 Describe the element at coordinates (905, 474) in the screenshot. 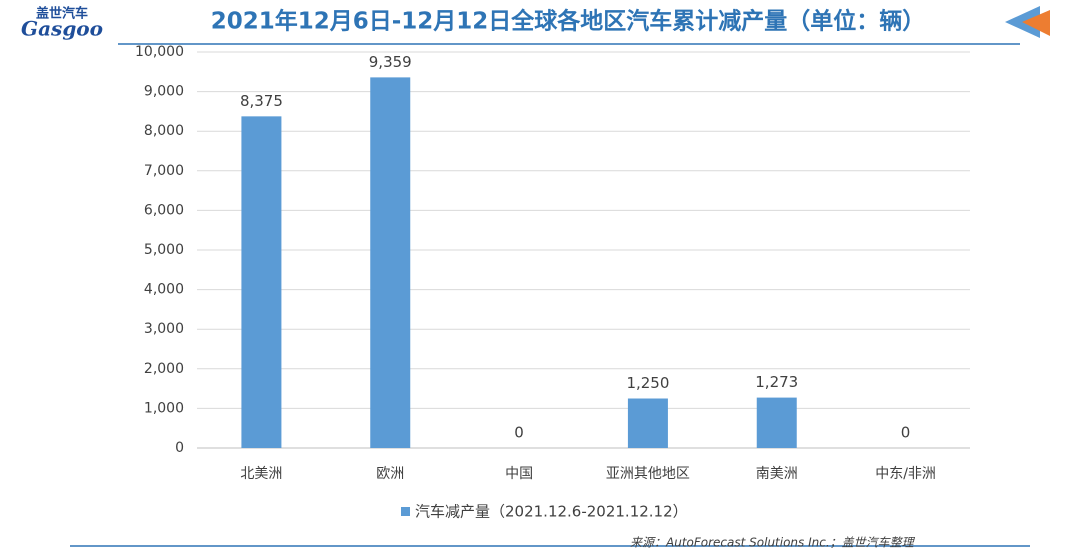

I see `x-tick-label: 中东/非洲` at that location.